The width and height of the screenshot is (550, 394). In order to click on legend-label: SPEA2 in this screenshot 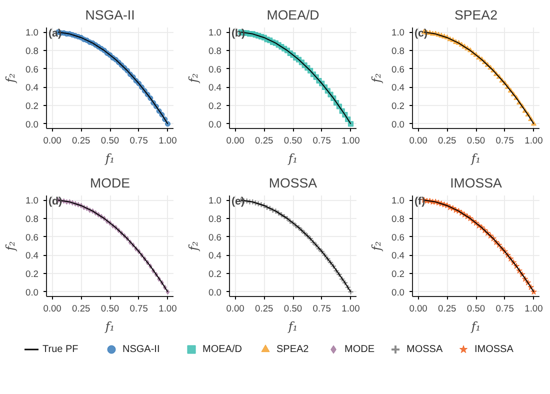, I will do `click(292, 349)`.